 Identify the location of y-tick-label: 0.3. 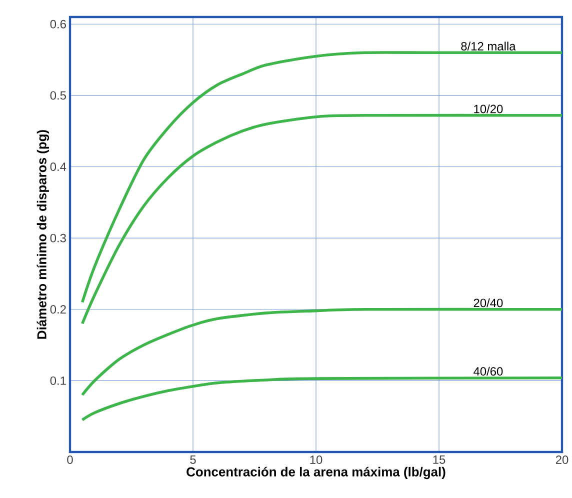
(58, 238).